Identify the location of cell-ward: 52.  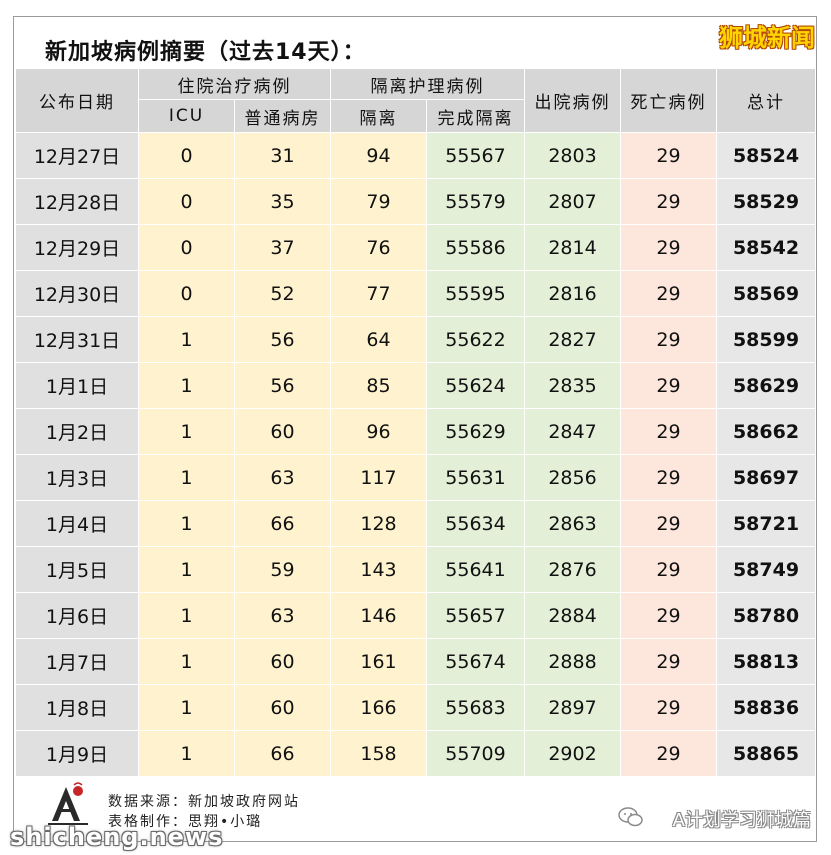
(282, 293).